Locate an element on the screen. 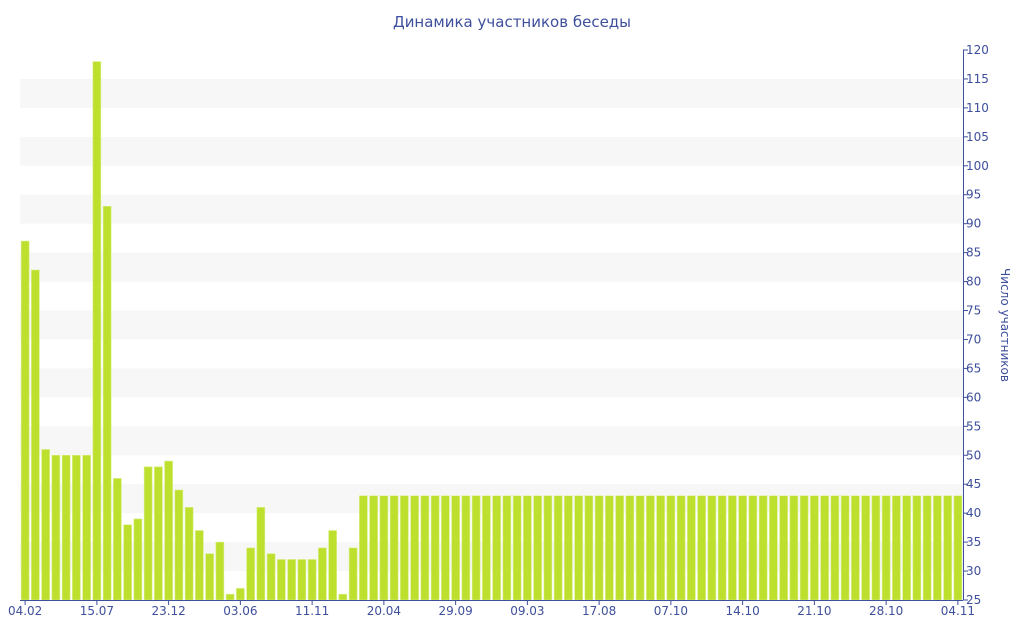  x-tick-label: 07.10 is located at coordinates (671, 611).